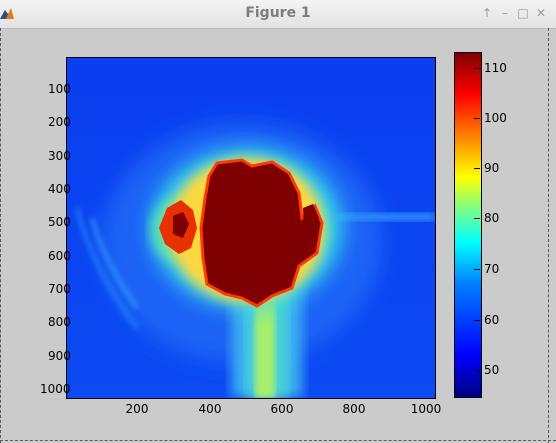 This screenshot has height=443, width=556. Describe the element at coordinates (354, 409) in the screenshot. I see `x-tick-label: 800` at that location.